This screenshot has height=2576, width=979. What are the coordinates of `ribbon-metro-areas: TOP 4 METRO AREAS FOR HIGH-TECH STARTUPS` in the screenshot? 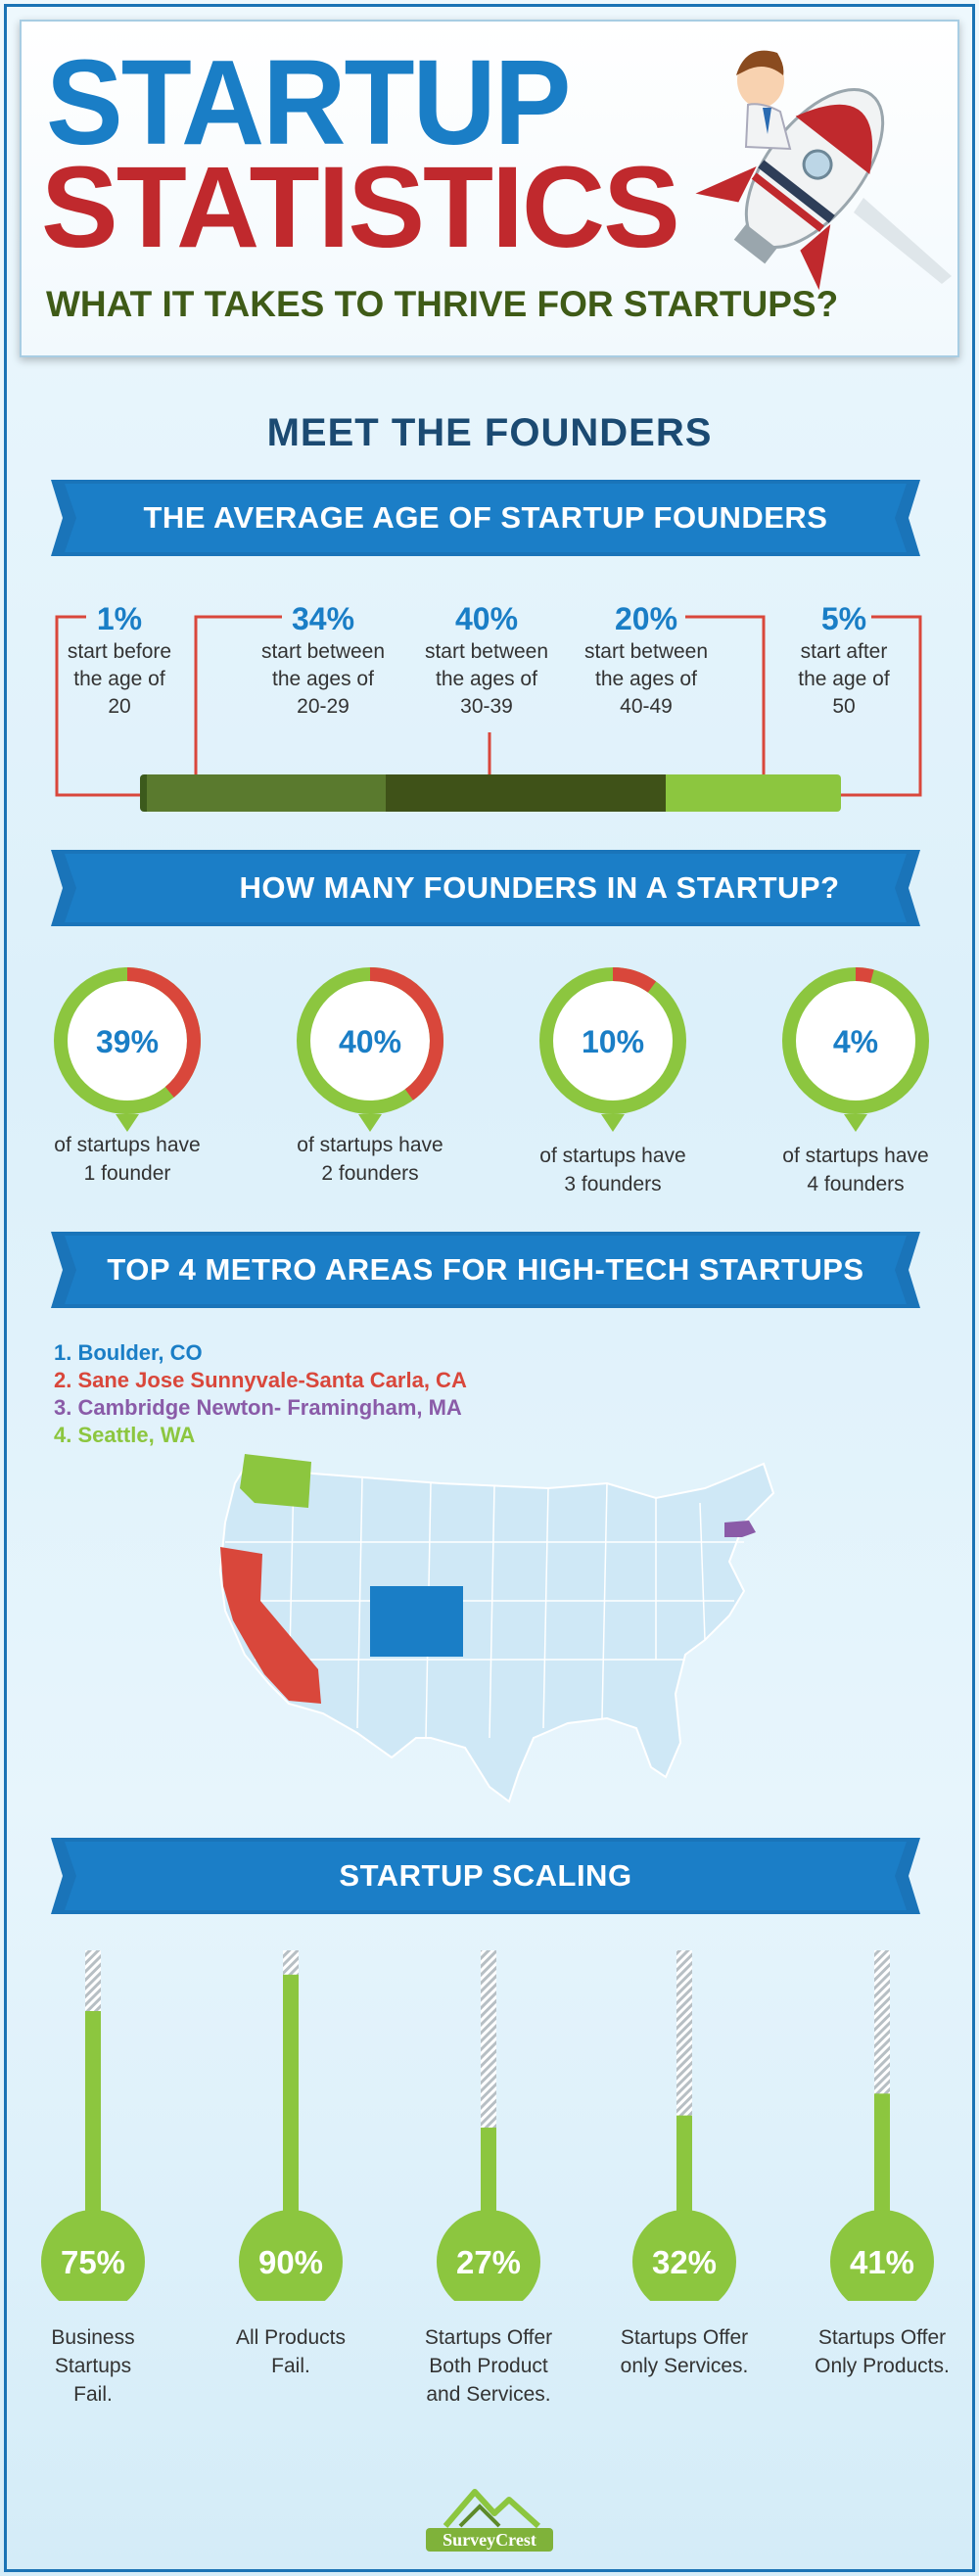 It's located at (485, 1270).